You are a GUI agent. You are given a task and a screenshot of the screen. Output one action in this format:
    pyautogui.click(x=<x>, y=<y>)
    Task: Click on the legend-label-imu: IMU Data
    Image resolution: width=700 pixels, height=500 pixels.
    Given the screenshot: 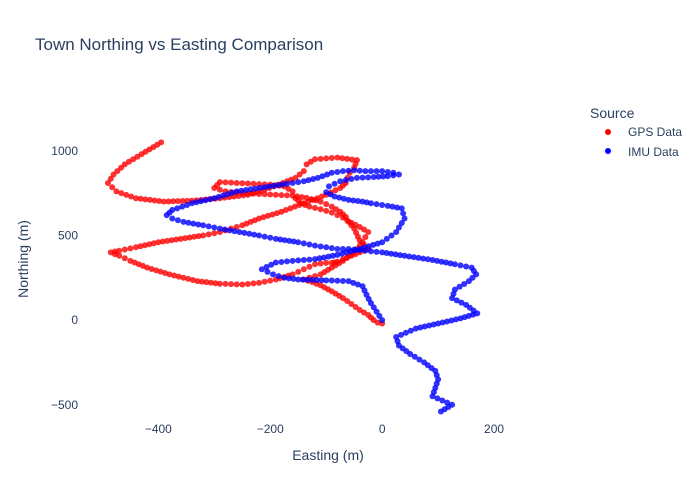 What is the action you would take?
    pyautogui.click(x=653, y=152)
    